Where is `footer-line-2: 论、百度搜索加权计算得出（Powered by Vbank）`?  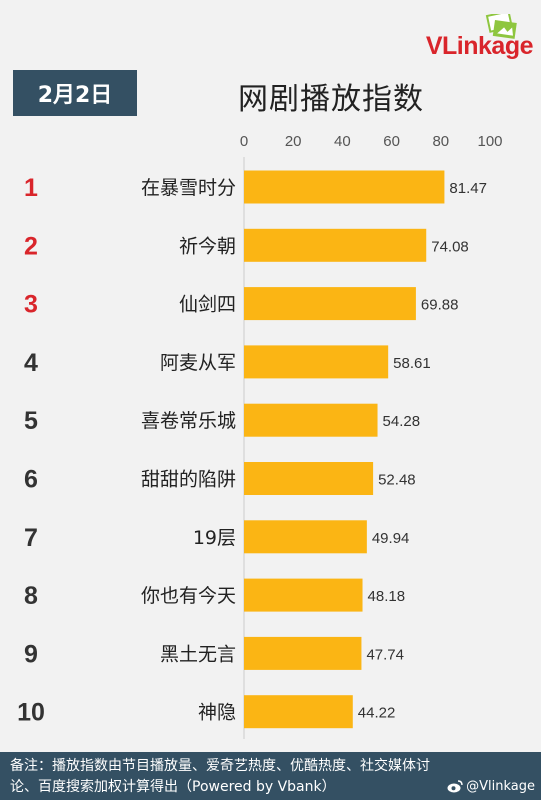
footer-line-2: 论、百度搜索加权计算得出（Powered by Vbank） is located at coordinates (173, 787).